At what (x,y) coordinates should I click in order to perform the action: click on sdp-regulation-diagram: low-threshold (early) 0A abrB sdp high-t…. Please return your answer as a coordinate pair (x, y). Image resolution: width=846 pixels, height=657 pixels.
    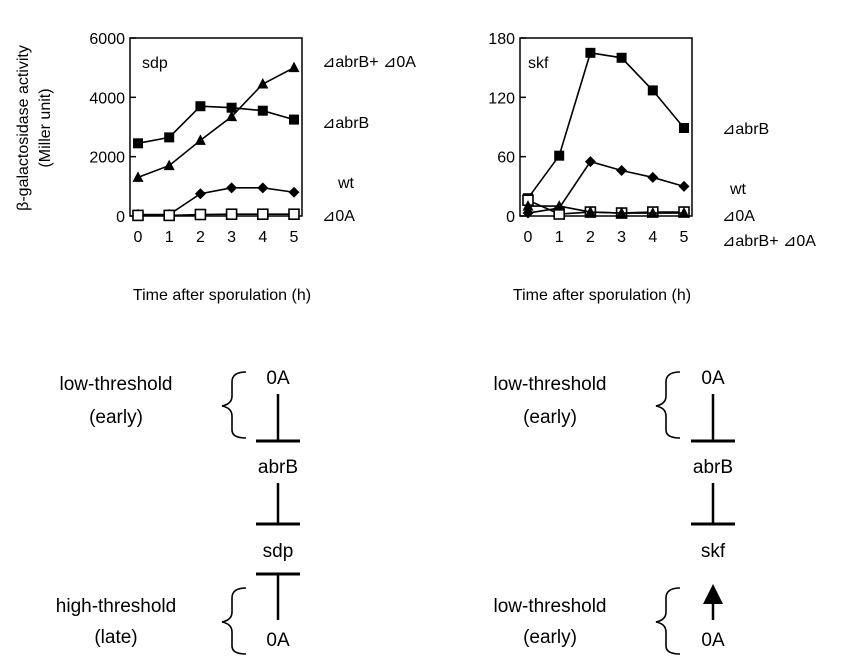
    Looking at the image, I should click on (178, 511).